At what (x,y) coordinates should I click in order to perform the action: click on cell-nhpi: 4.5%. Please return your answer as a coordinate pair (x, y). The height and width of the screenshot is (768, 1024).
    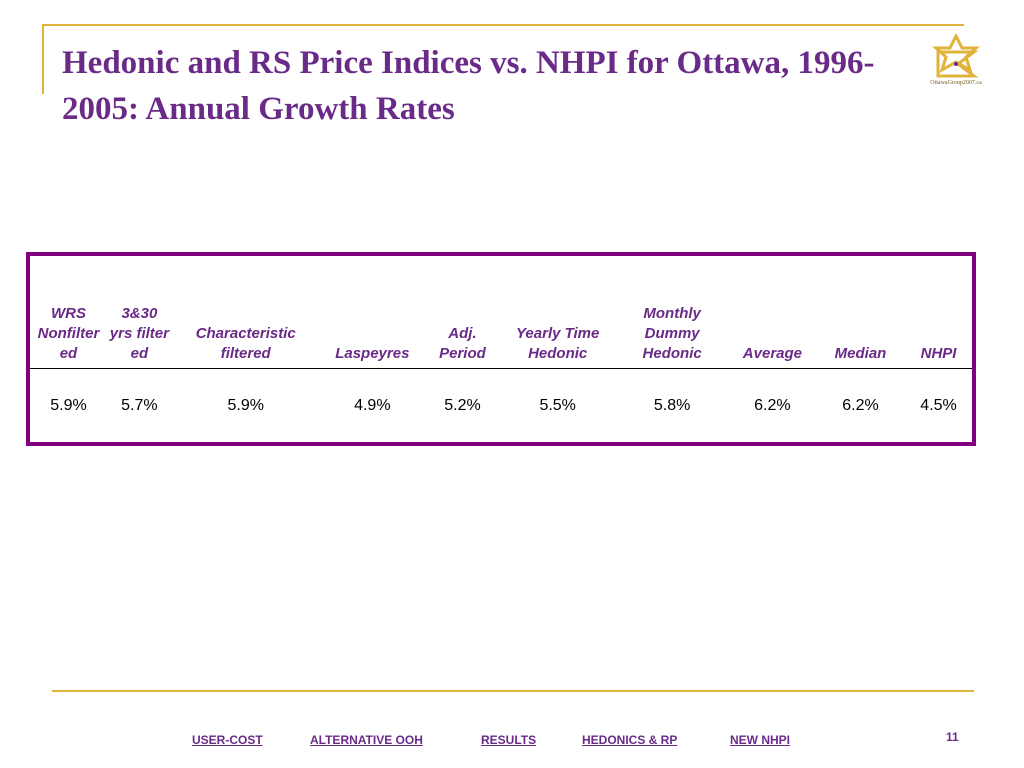
    Looking at the image, I should click on (938, 405).